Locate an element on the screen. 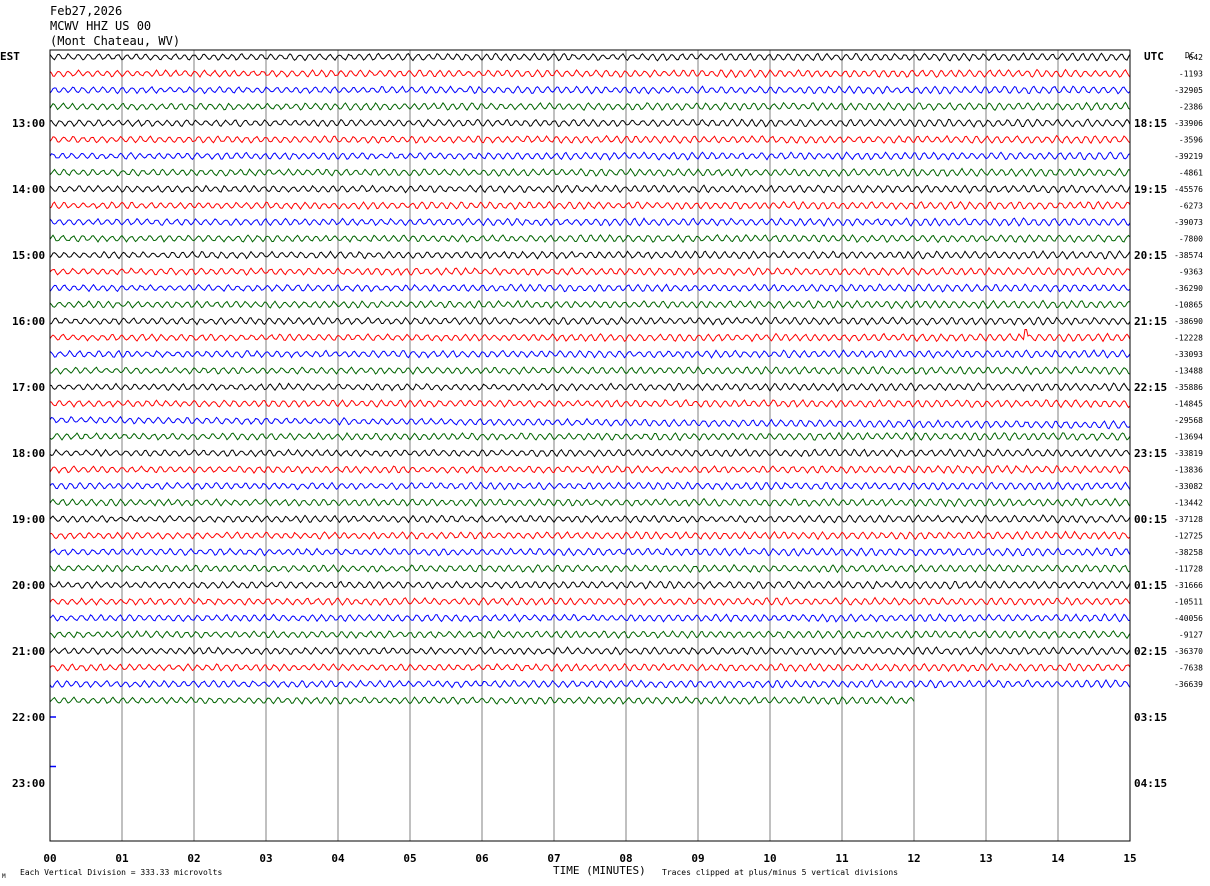 Image resolution: width=1210 pixels, height=886 pixels. x-tick-11: 11 is located at coordinates (842, 858).